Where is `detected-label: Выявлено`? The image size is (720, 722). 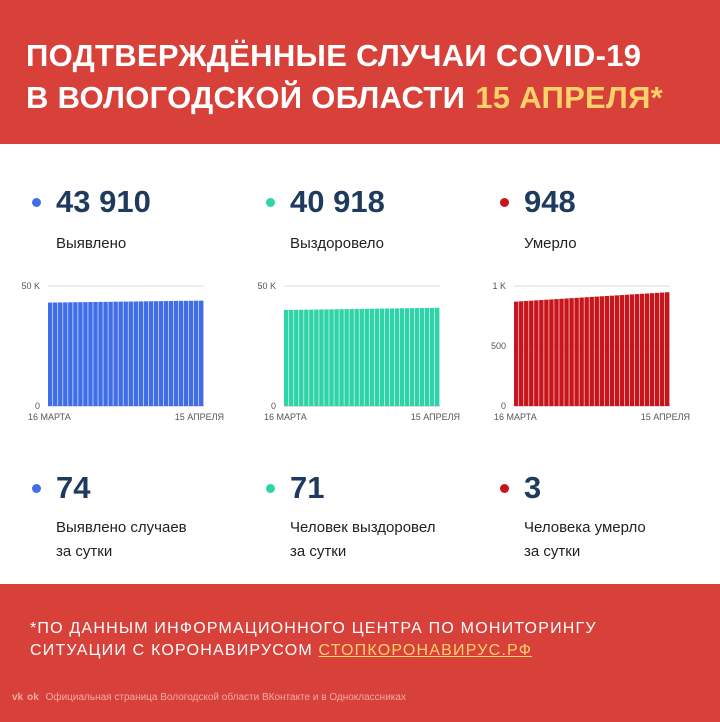 detected-label: Выявлено is located at coordinates (91, 243).